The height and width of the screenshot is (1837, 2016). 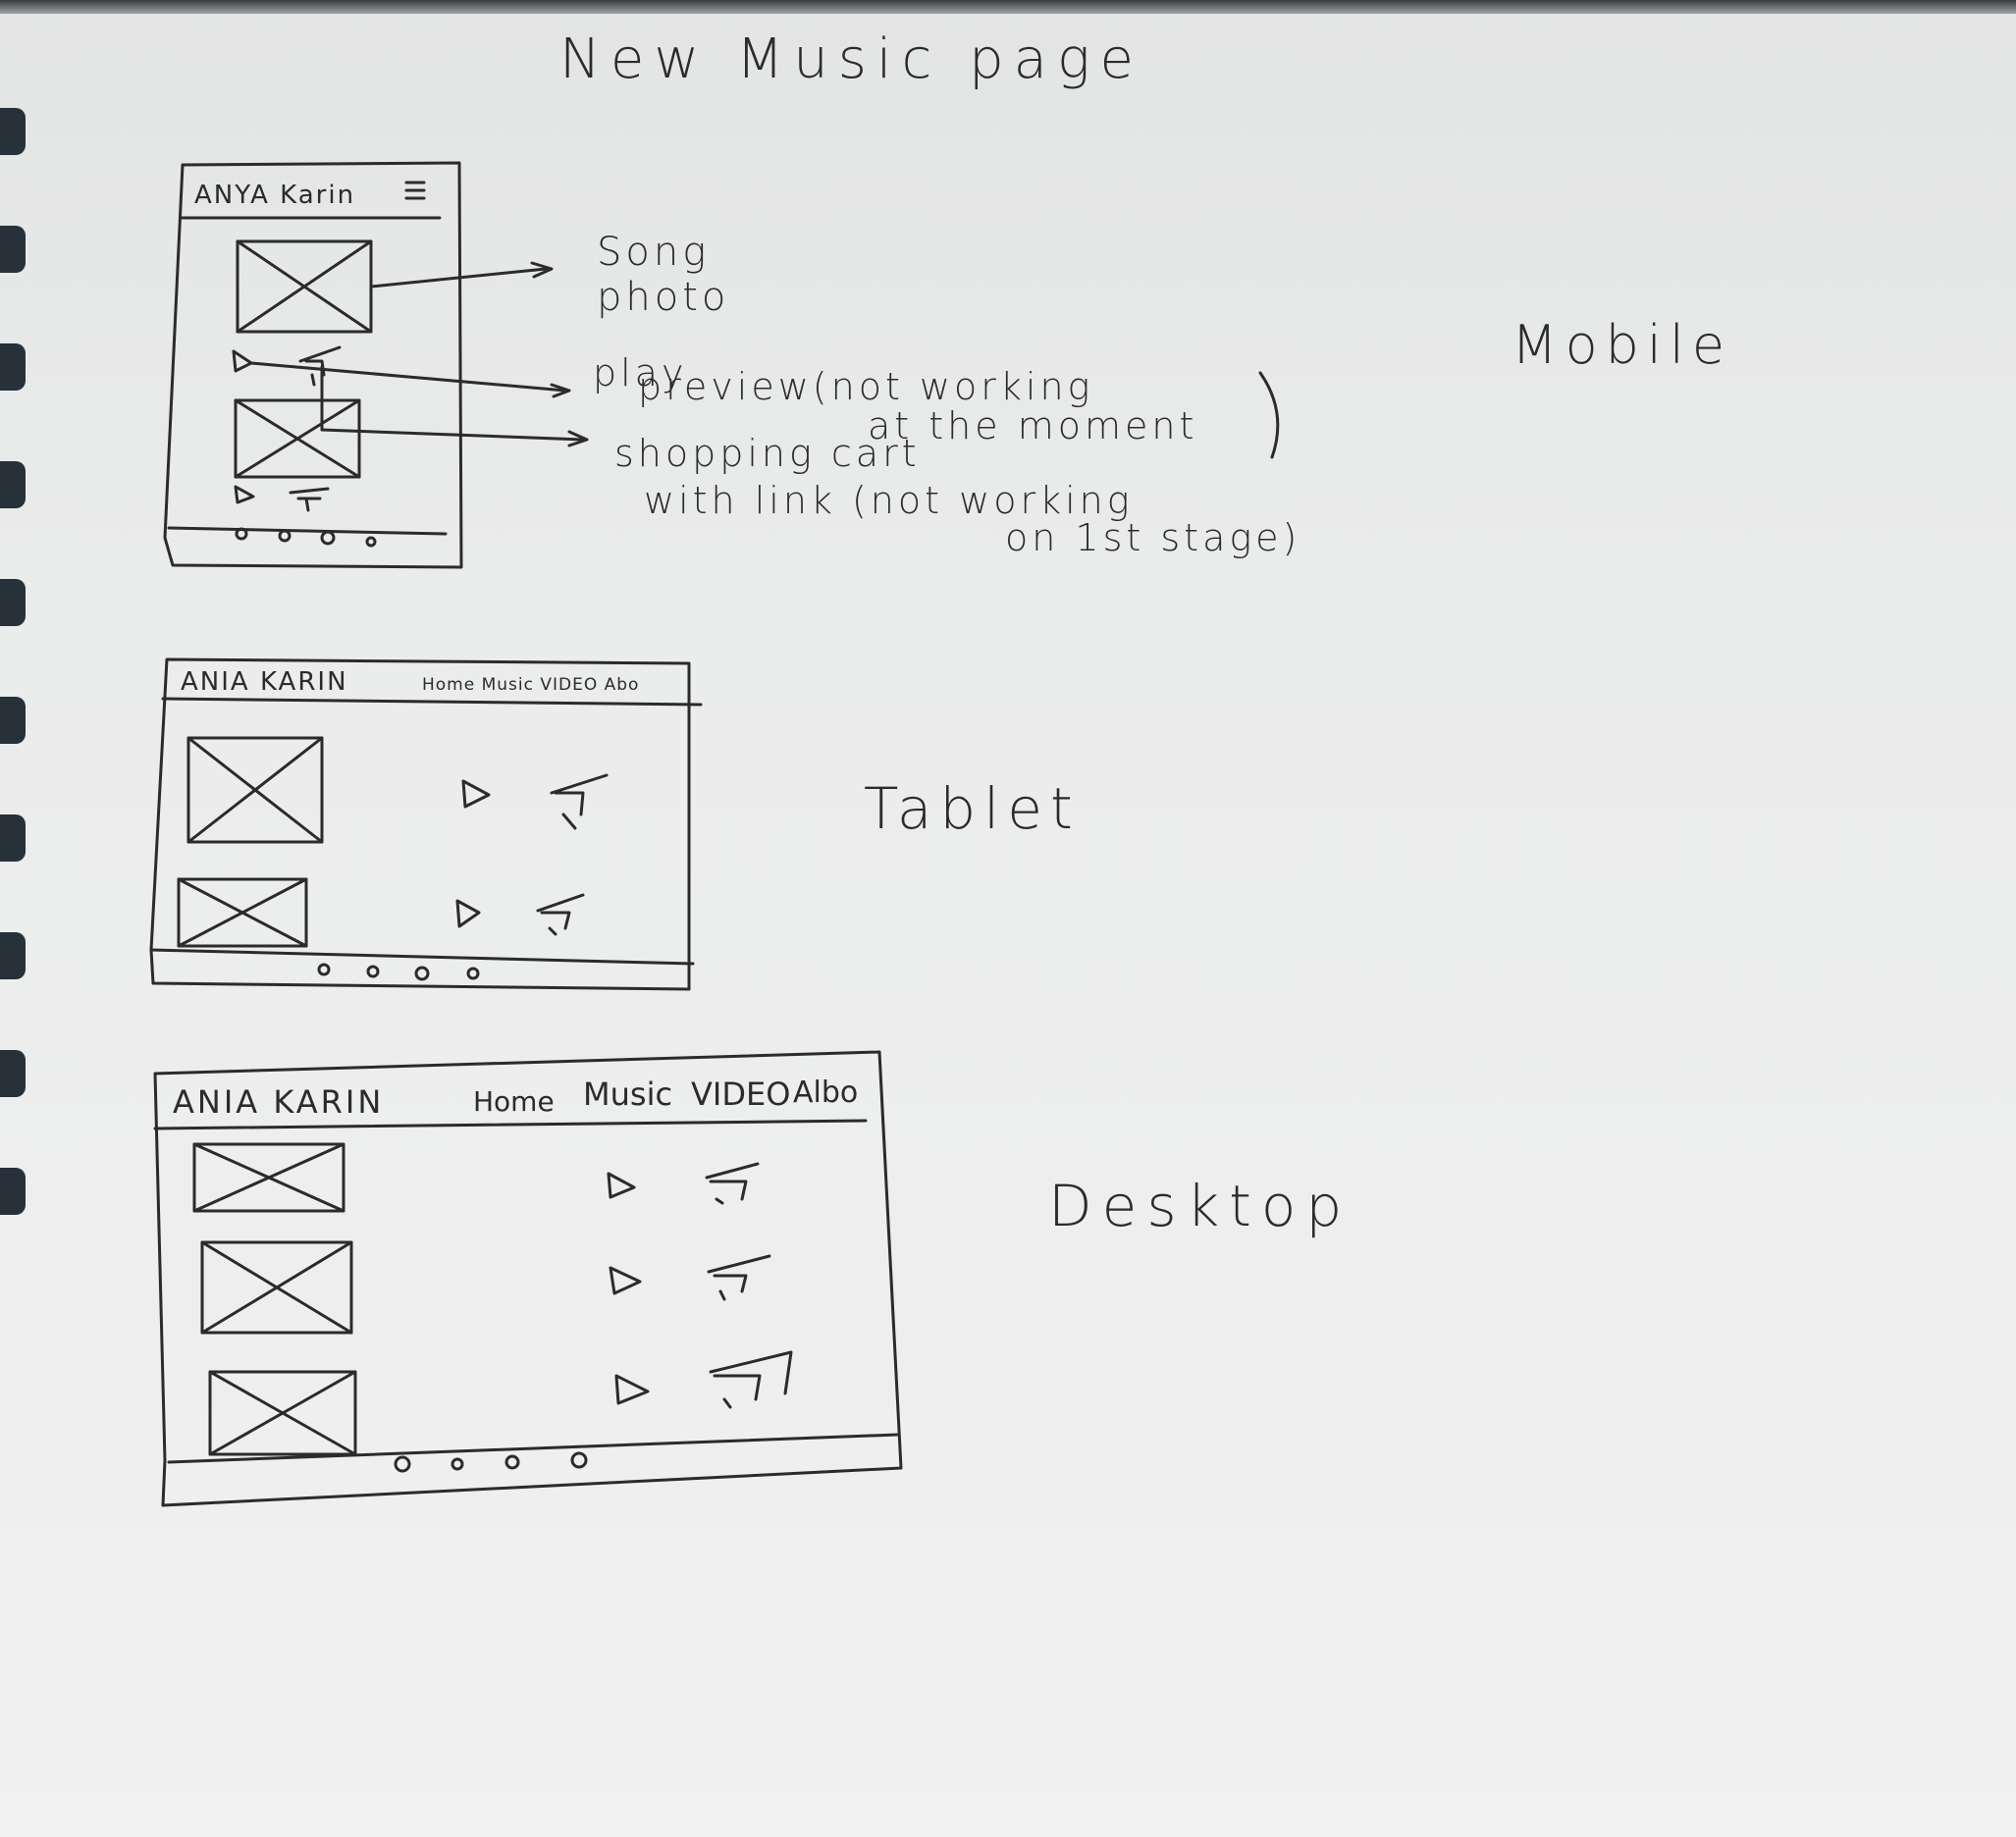 What do you see at coordinates (531, 685) in the screenshot?
I see `tablet-nav: Home Music VIDEO Abo` at bounding box center [531, 685].